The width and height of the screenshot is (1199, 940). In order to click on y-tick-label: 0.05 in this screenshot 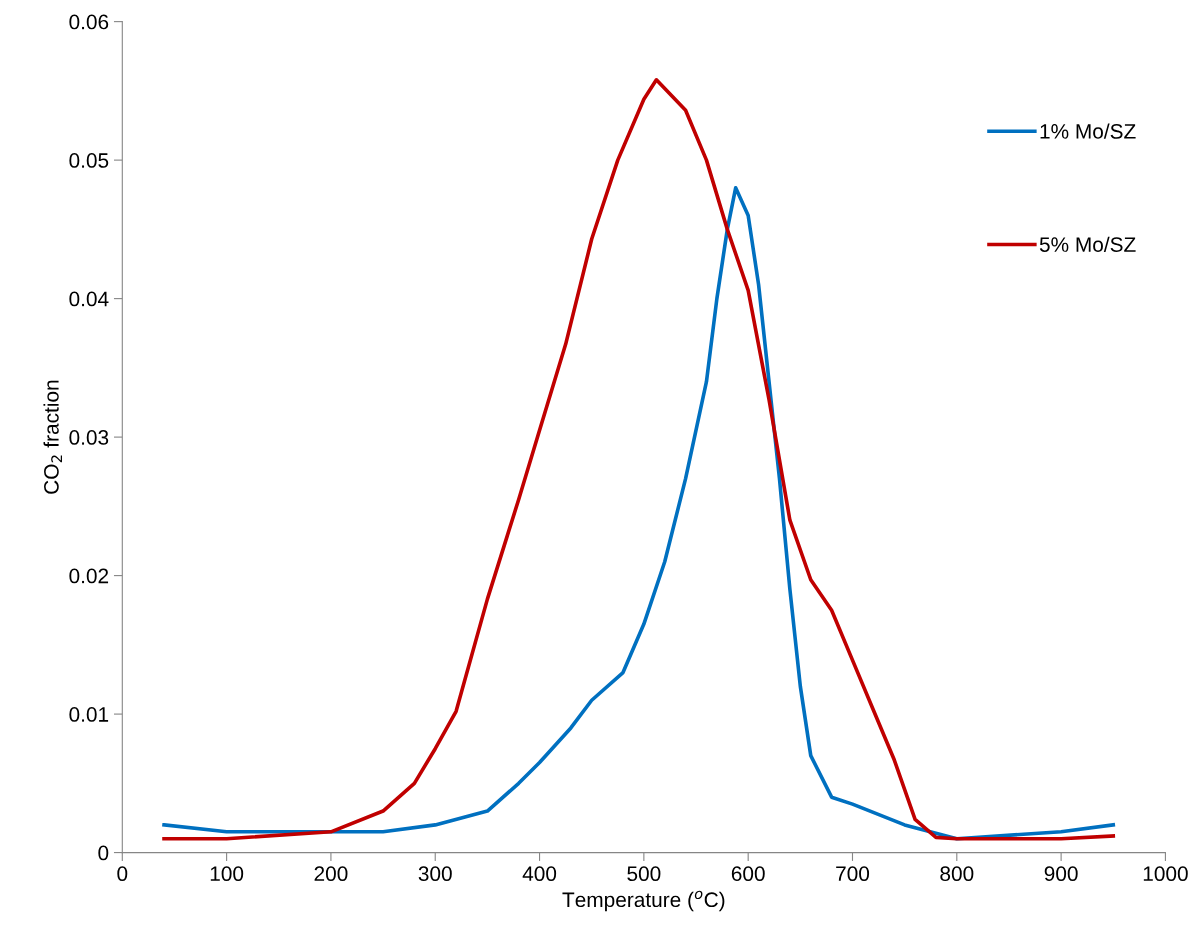, I will do `click(89, 160)`.